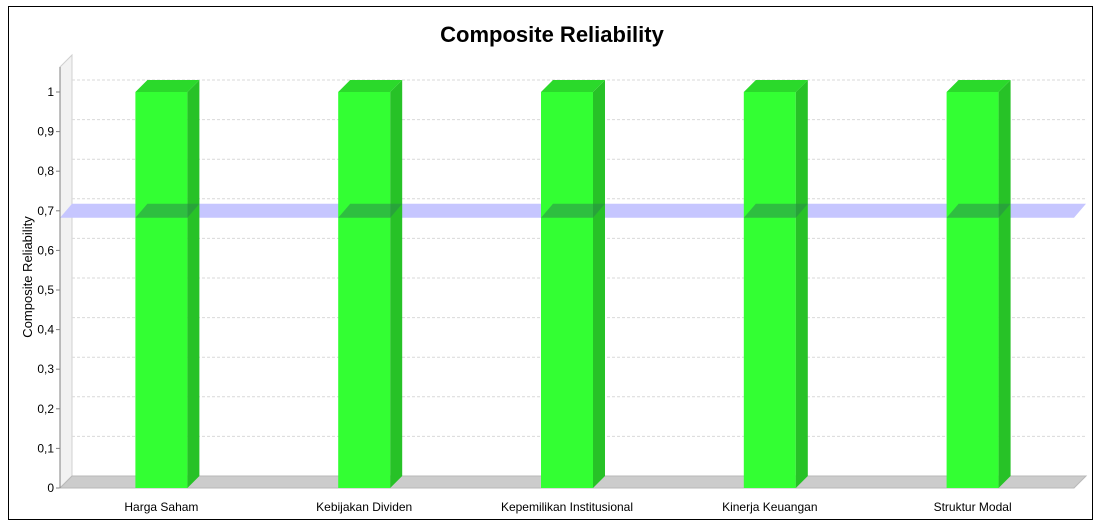 This screenshot has width=1097, height=523. I want to click on y-tick-label: 0,7, so click(45, 211).